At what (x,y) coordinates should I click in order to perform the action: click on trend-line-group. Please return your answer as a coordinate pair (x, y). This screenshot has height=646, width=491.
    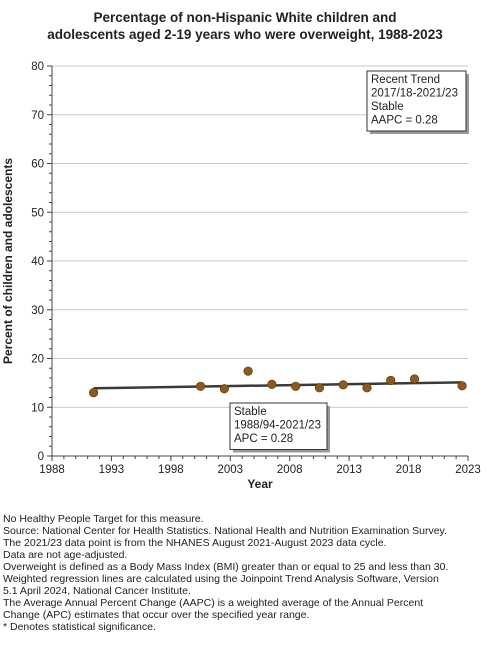
    Looking at the image, I should click on (278, 385).